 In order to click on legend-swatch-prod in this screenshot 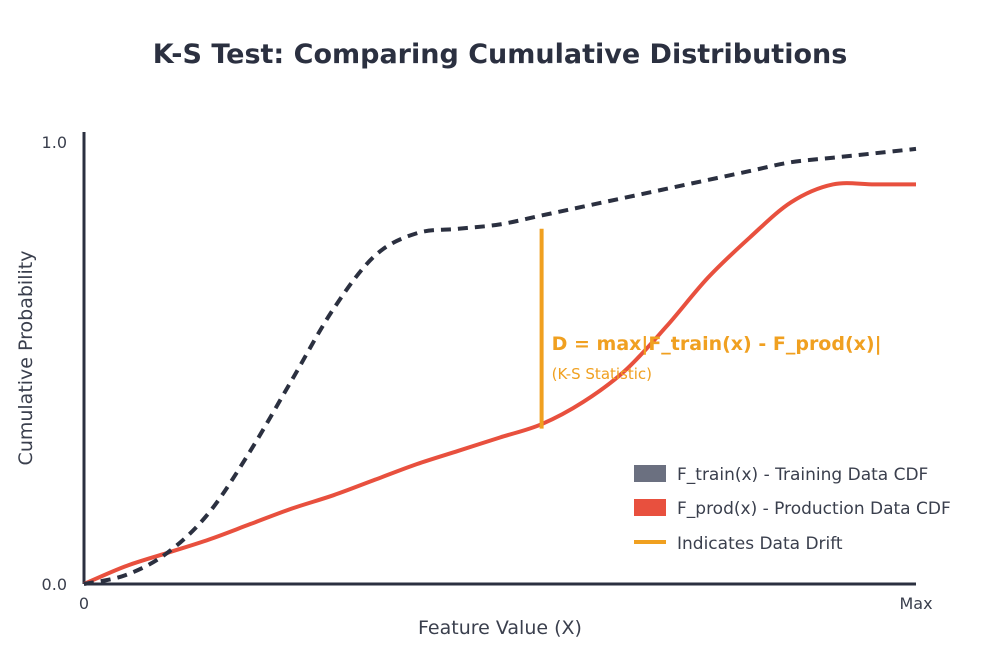, I will do `click(650, 507)`.